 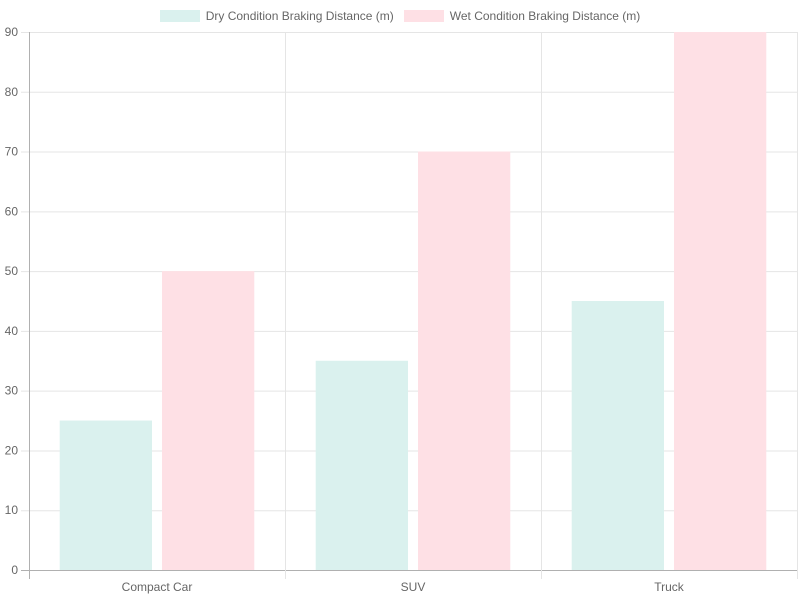 I want to click on y-tick-label: 20, so click(x=12, y=450).